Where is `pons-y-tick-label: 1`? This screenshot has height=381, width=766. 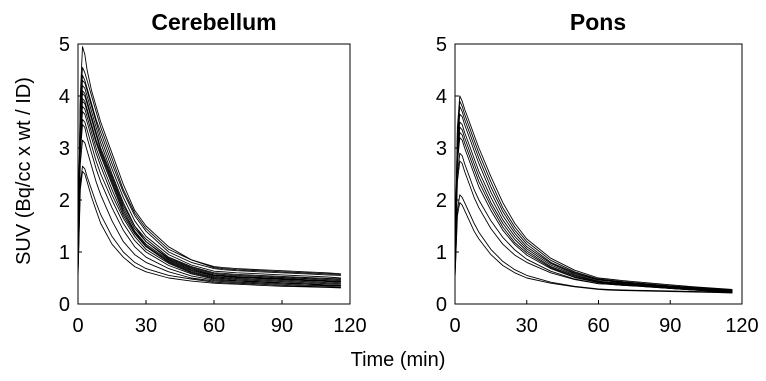
pons-y-tick-label: 1 is located at coordinates (441, 253).